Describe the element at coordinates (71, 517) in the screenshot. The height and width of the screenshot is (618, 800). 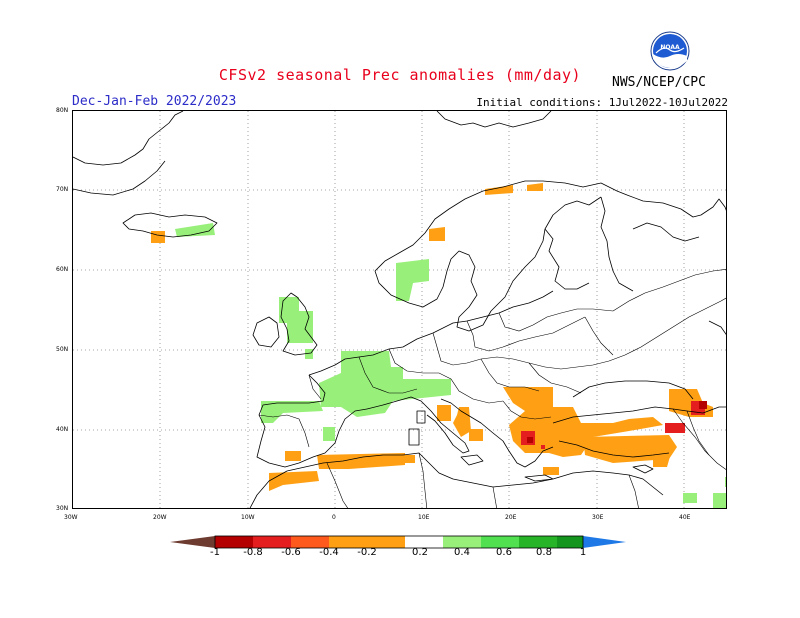
I see `lon-label-30w: 30W` at that location.